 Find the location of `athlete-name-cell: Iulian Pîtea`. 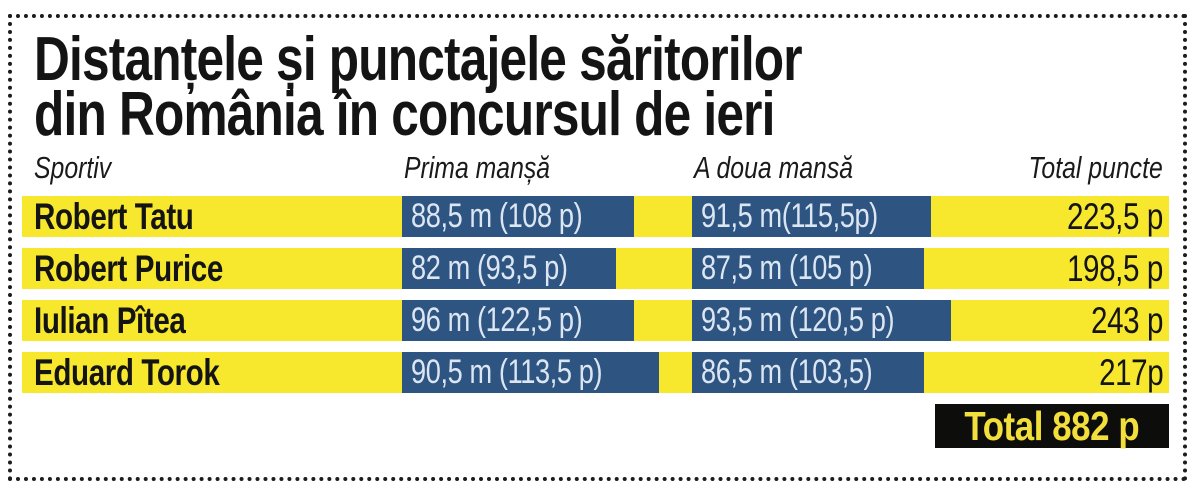

athlete-name-cell: Iulian Pîtea is located at coordinates (212, 320).